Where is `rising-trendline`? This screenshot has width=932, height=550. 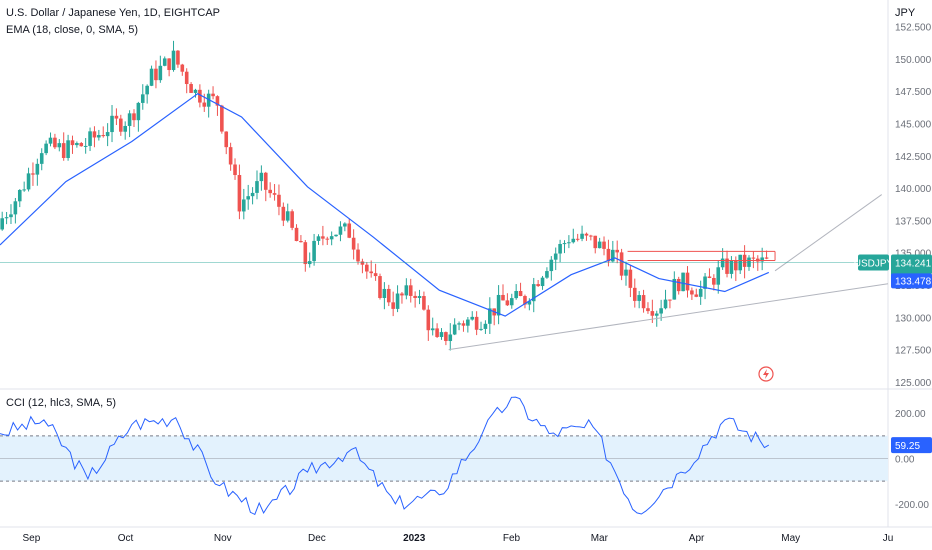
rising-trendline is located at coordinates (828, 233).